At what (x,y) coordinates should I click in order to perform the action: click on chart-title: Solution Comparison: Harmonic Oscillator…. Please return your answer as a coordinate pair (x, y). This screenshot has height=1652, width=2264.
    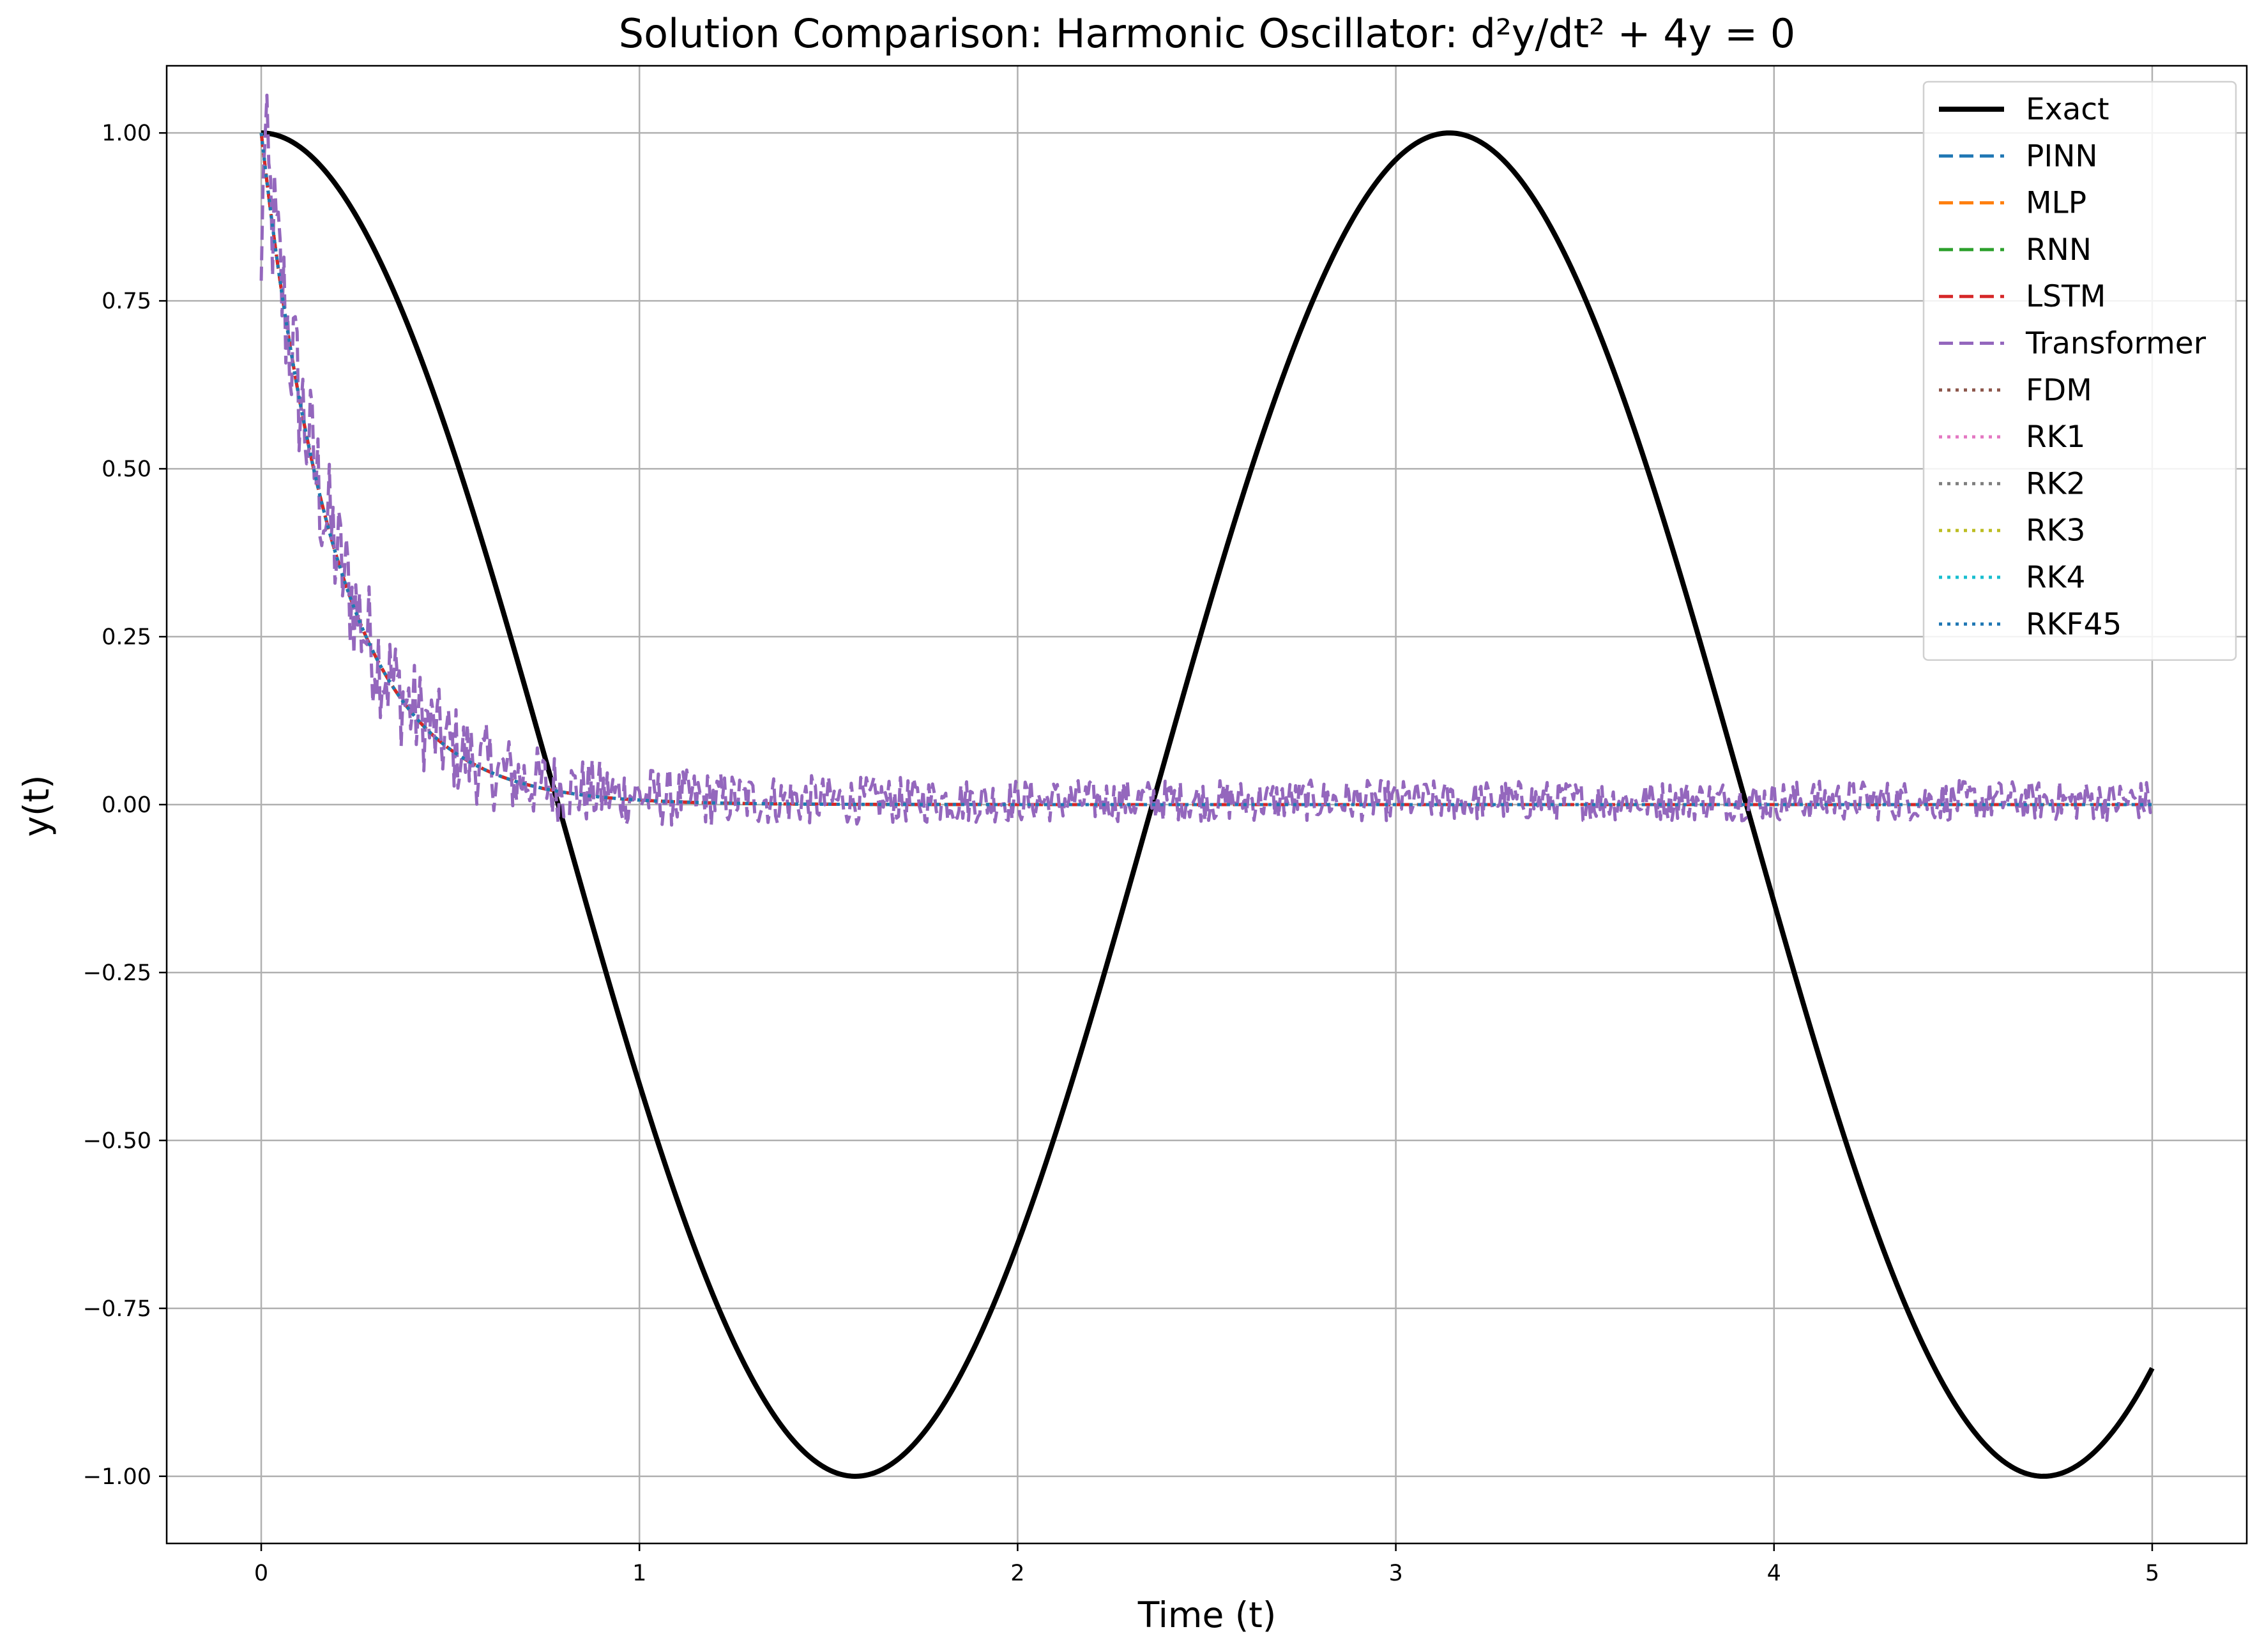
    Looking at the image, I should click on (1207, 33).